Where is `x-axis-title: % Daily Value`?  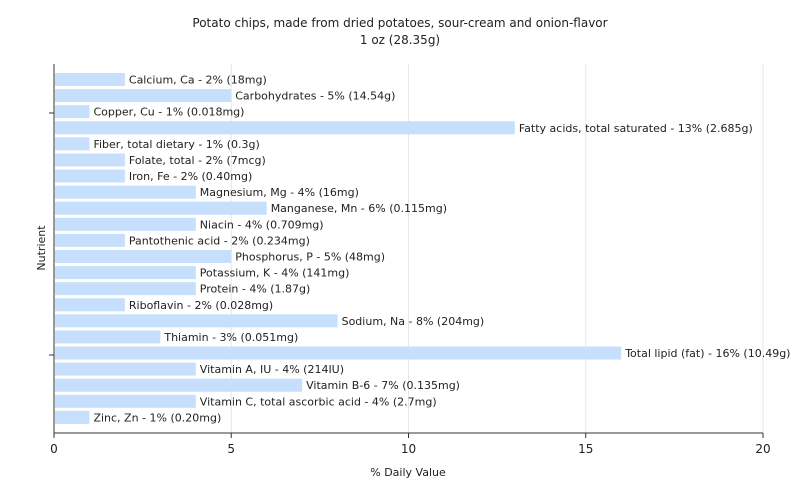
x-axis-title: % Daily Value is located at coordinates (408, 472).